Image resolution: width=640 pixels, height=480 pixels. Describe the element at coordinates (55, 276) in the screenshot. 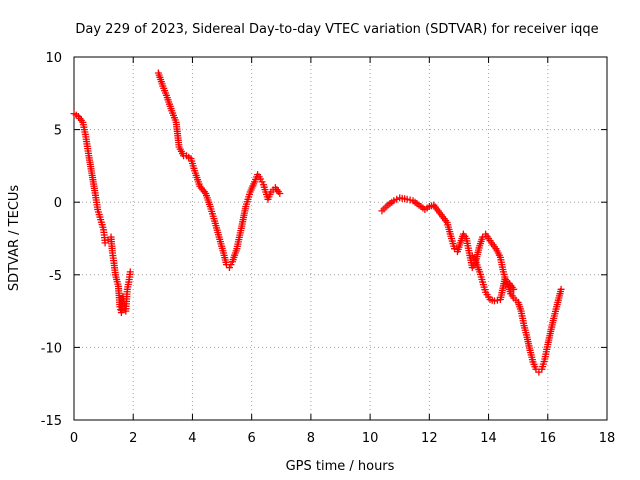

I see `y-tick-label: -5` at that location.